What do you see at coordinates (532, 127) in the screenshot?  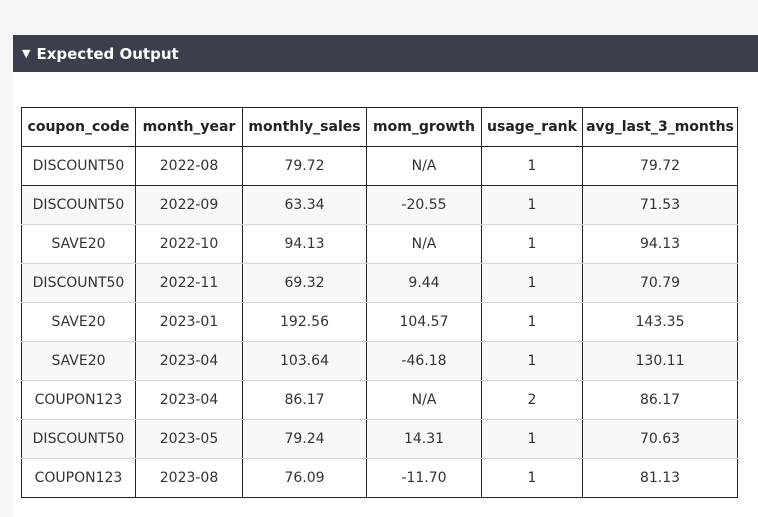 I see `column-header: usage_rank` at bounding box center [532, 127].